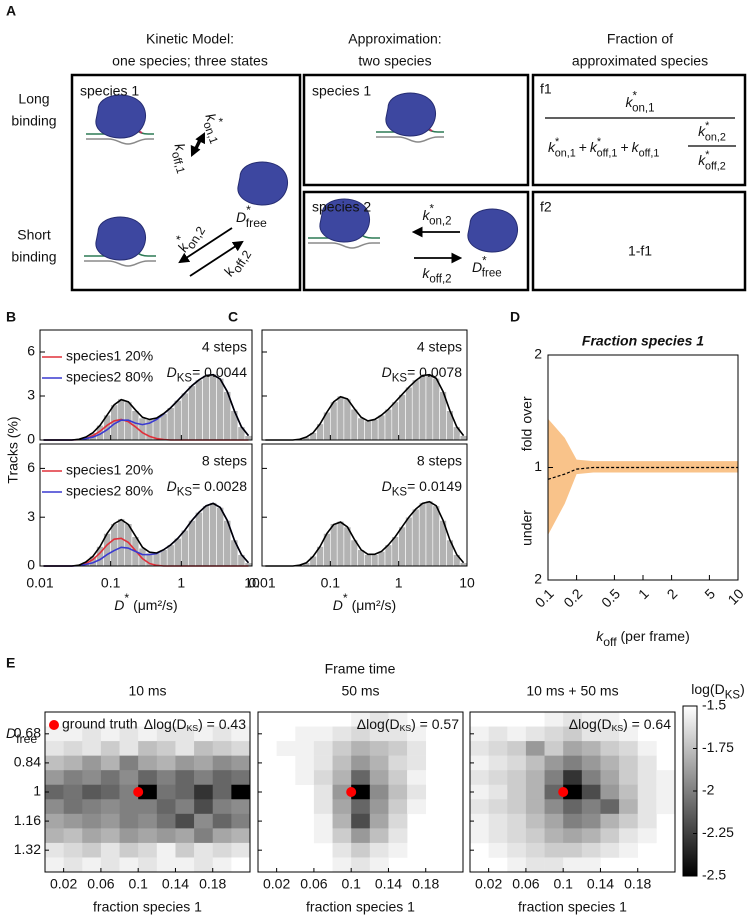 The width and height of the screenshot is (750, 920). Describe the element at coordinates (153, 605) in the screenshot. I see `text-part: (μm²/s)` at that location.